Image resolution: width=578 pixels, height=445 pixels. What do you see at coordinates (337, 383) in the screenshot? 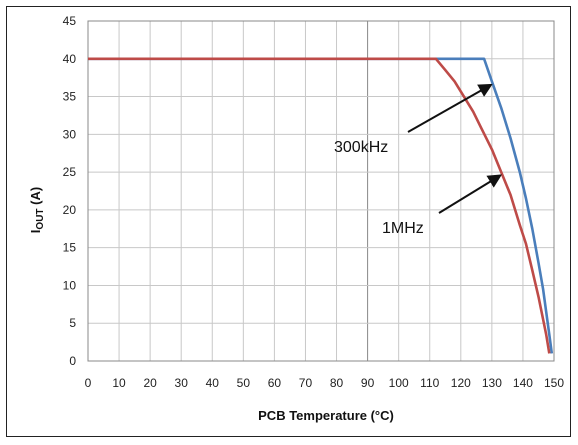
I see `x-tick-label: 80` at bounding box center [337, 383].